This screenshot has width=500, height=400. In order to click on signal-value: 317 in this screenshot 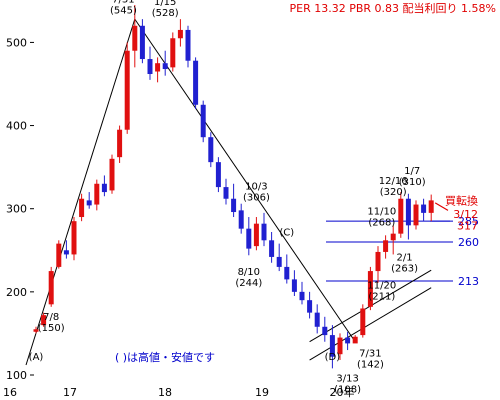, I will do `click(467, 225)`.